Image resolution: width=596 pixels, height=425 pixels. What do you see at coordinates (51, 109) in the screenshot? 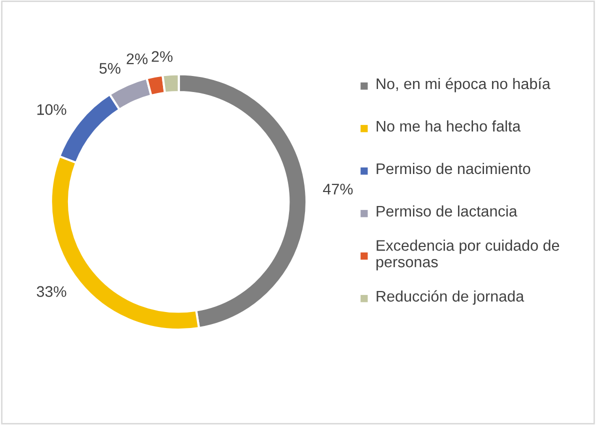
I see `data-label: 10%` at bounding box center [51, 109].